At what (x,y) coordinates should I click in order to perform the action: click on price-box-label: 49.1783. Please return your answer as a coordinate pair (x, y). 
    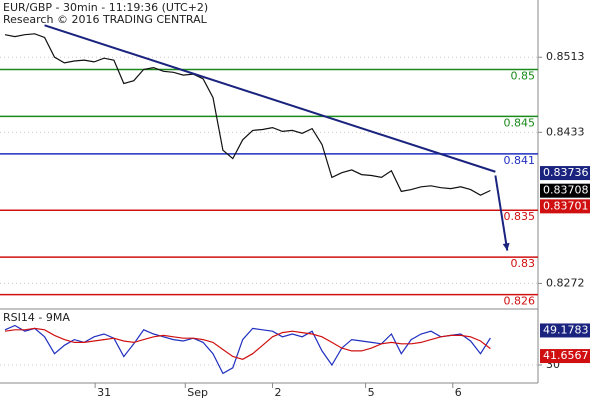
    Looking at the image, I should click on (566, 329).